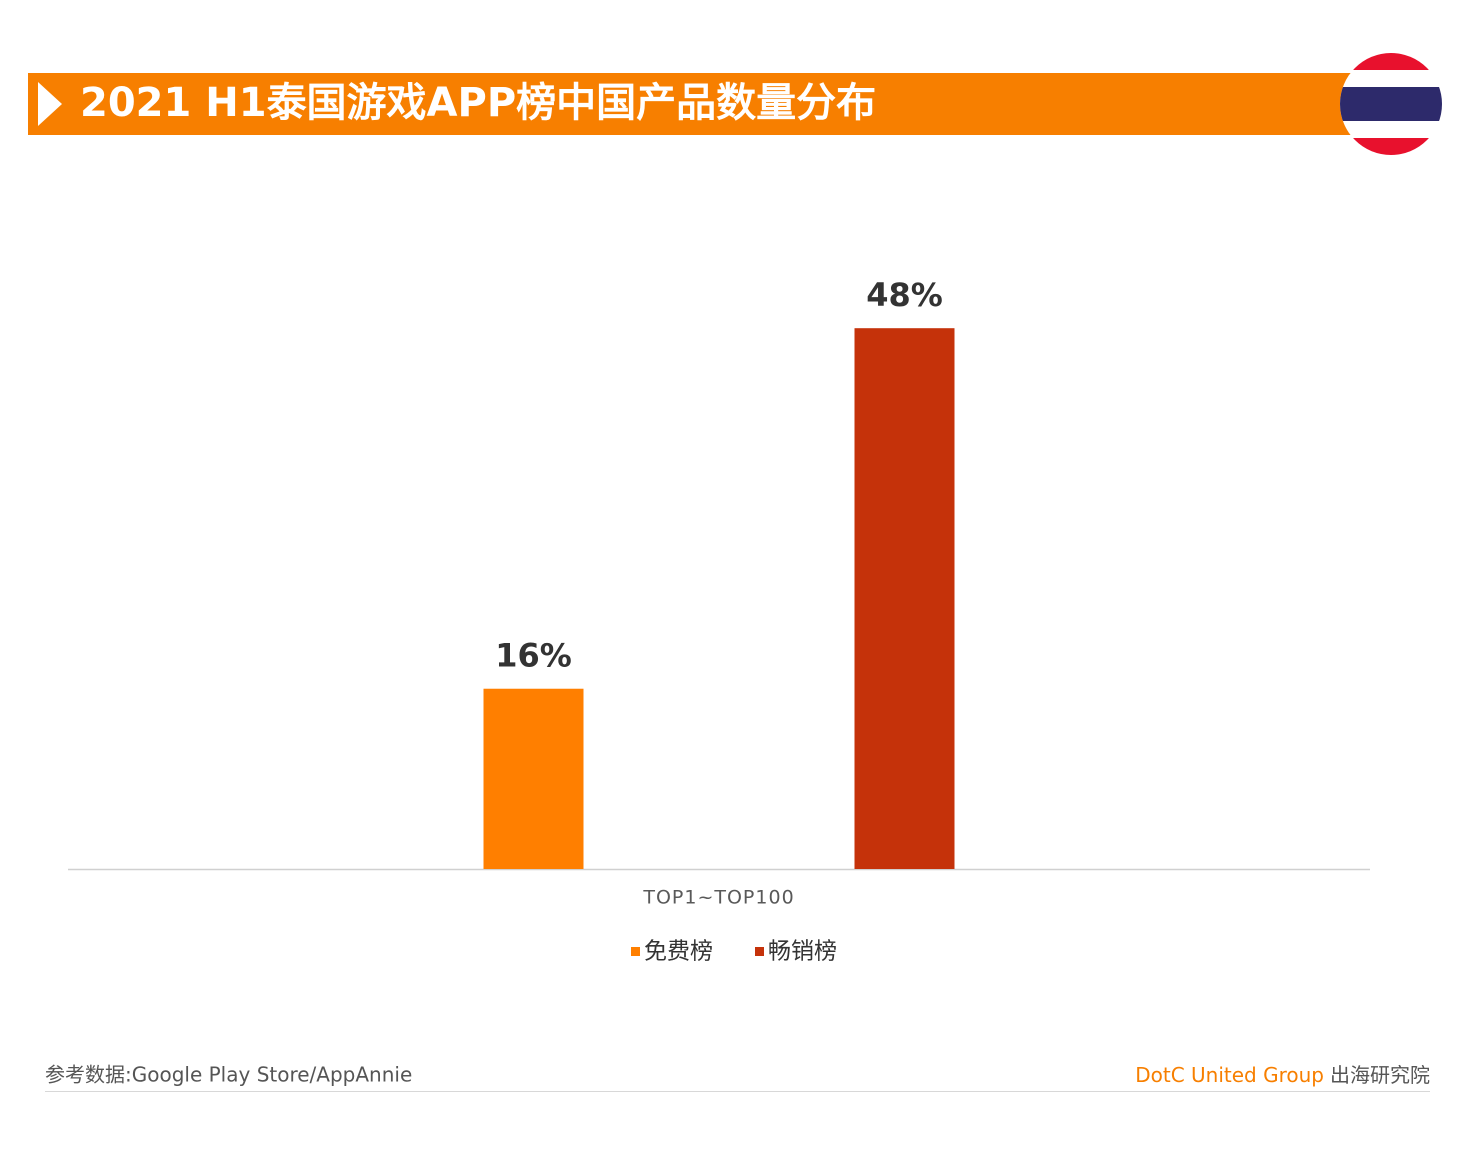 Image resolution: width=1478 pixels, height=1165 pixels. Describe the element at coordinates (228, 1075) in the screenshot. I see `source: 参考数据:Google Play Store/AppAnnie` at that location.